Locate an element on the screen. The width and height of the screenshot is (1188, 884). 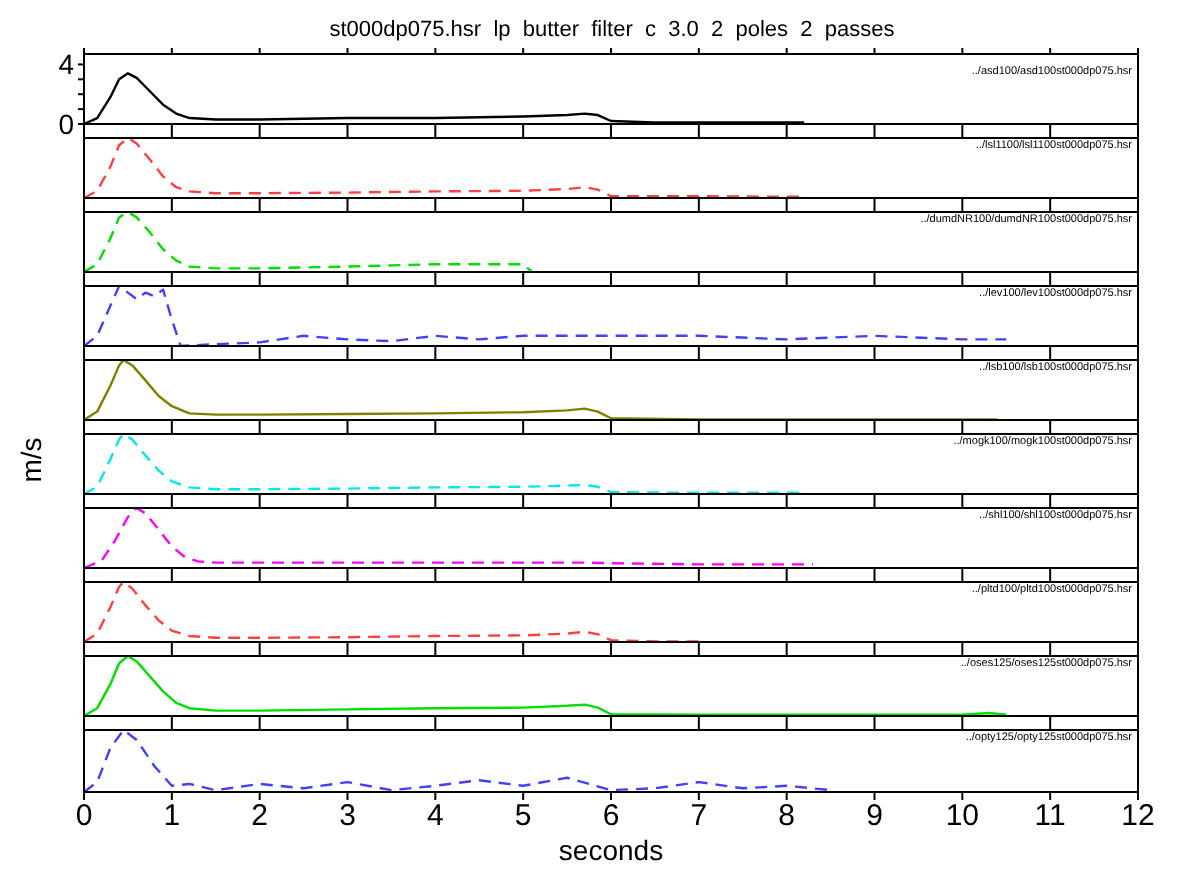
x-tick-label: 1 is located at coordinates (172, 816).